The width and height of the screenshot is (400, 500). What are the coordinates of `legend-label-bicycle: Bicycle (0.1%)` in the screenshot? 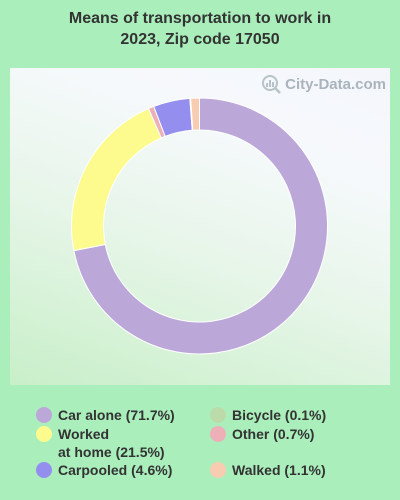 It's located at (279, 415).